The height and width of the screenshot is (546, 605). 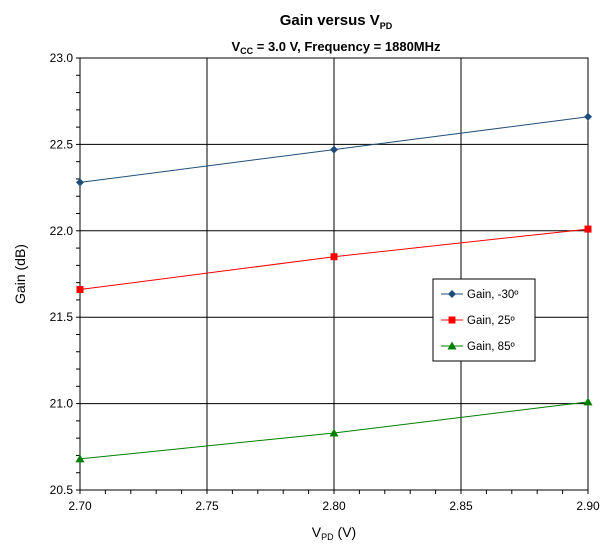 I want to click on x-tick-label: 2.90, so click(x=588, y=506).